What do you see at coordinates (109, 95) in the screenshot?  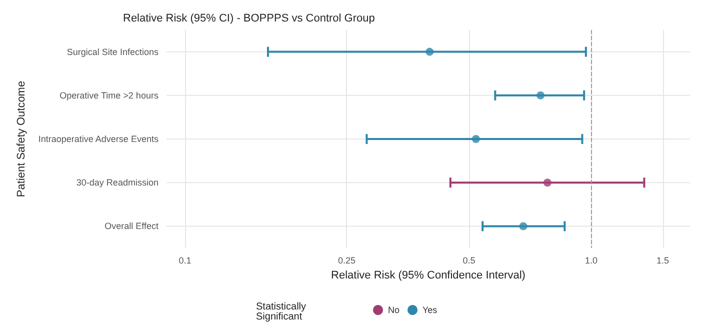 I see `y-tick-label: Operative Time >2 hours` at bounding box center [109, 95].